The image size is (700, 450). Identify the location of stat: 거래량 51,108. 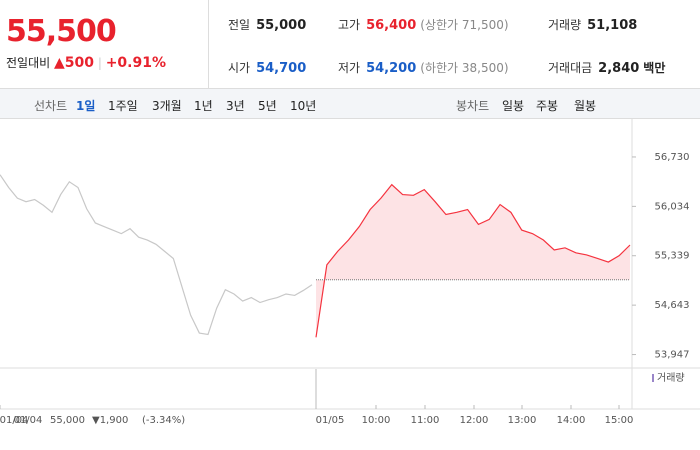
(592, 24).